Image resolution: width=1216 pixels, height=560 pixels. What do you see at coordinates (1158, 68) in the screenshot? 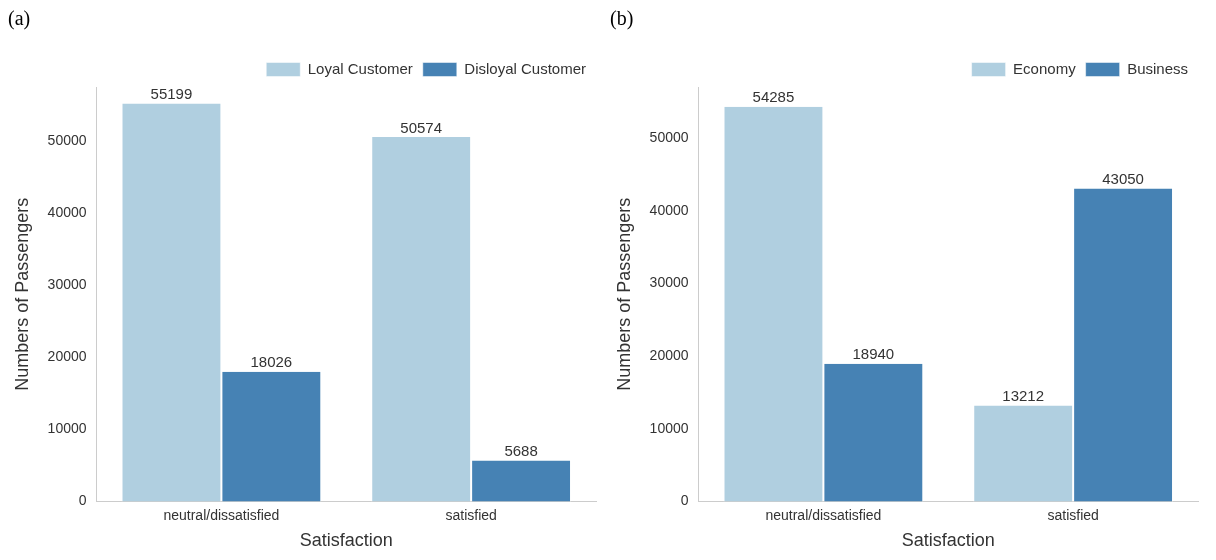
I see `legend-label: Business` at bounding box center [1158, 68].